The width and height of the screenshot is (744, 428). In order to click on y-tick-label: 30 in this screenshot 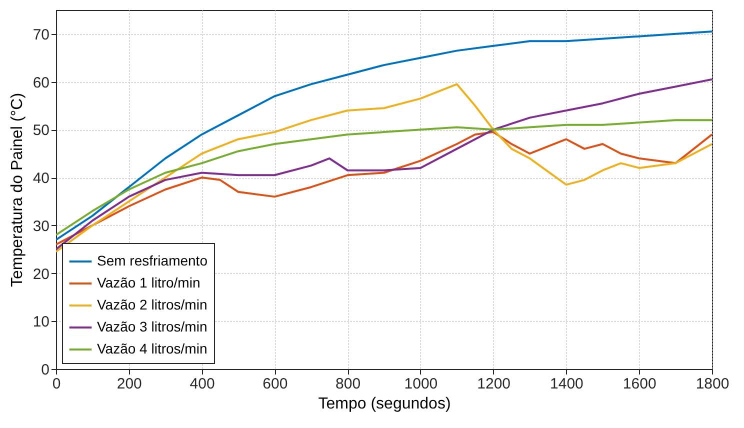, I will do `click(41, 226)`.